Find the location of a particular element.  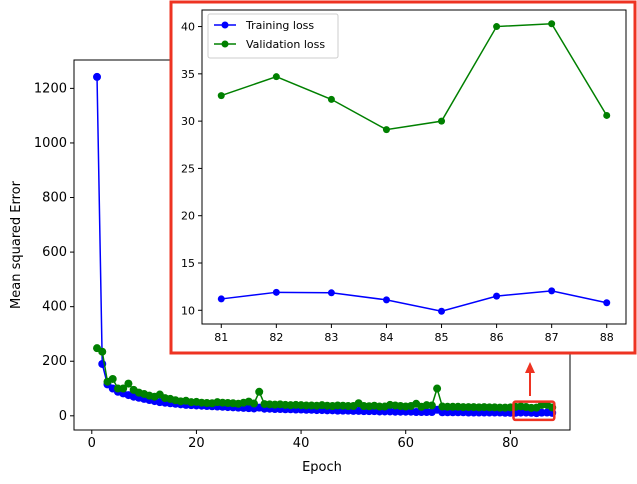

x-tick-label: 80 is located at coordinates (510, 443).